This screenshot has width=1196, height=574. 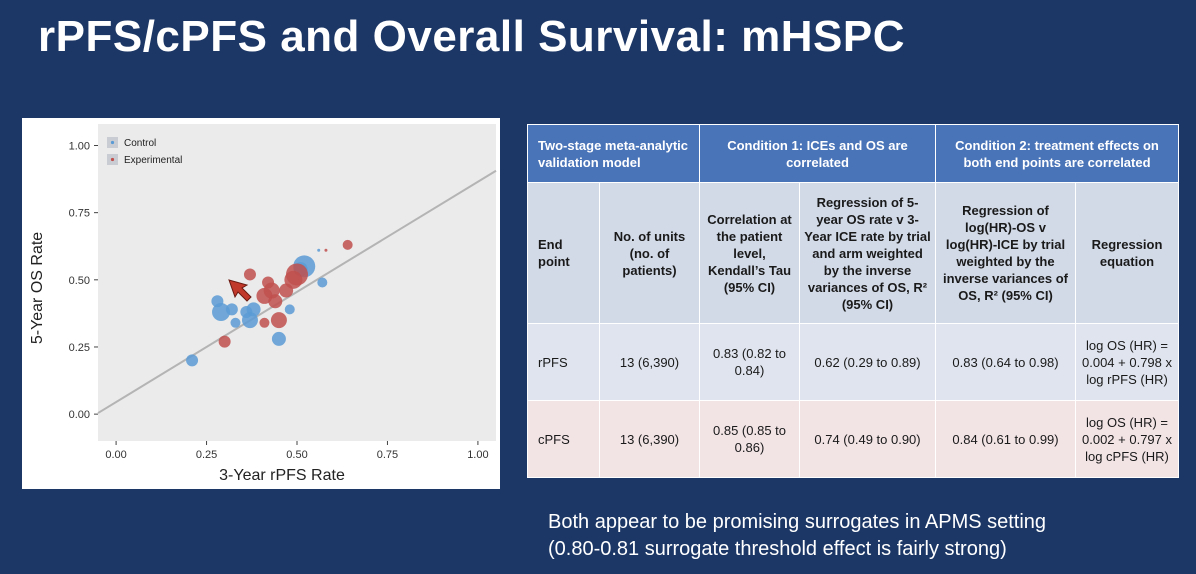 I want to click on col-header-units: No. of units (no. of patients), so click(x=649, y=253).